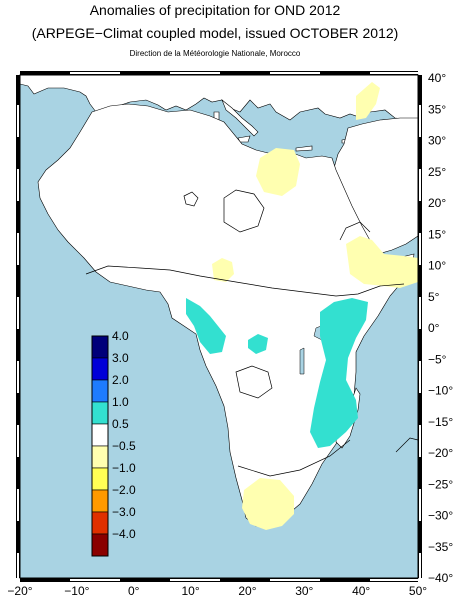 Image resolution: width=464 pixels, height=600 pixels. What do you see at coordinates (247, 591) in the screenshot?
I see `x-tick-label: 20°` at bounding box center [247, 591].